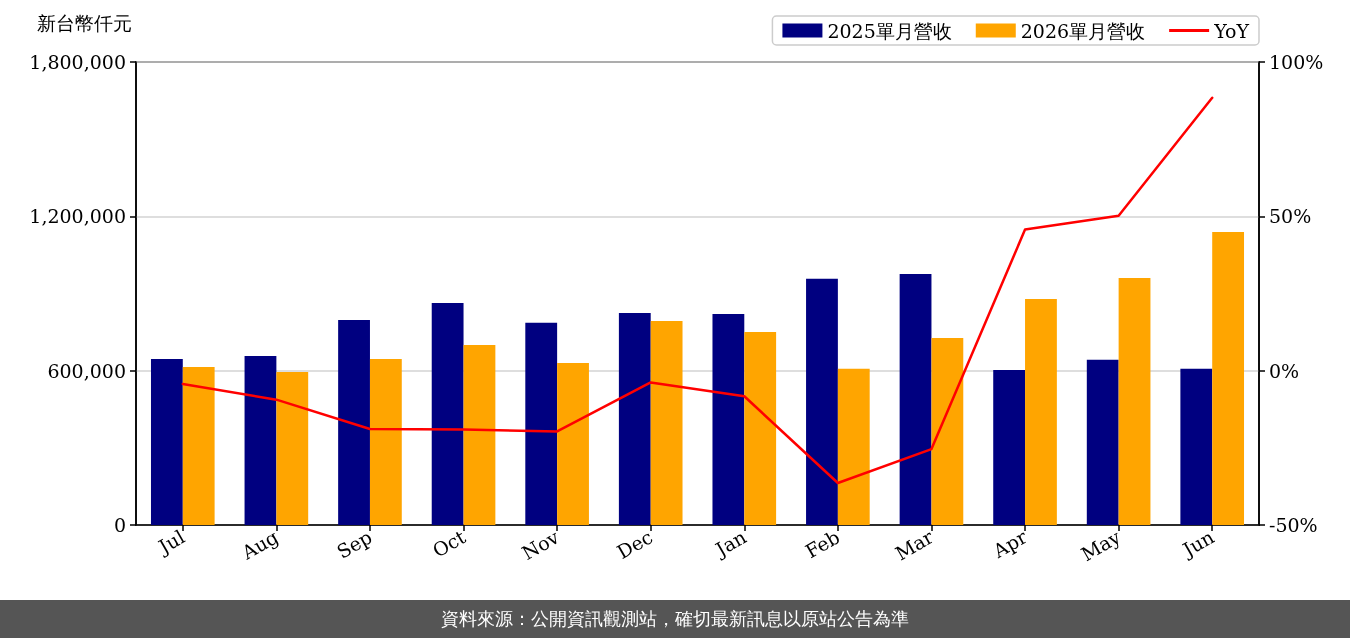 The height and width of the screenshot is (638, 1350). I want to click on y2-tick-label: 50%, so click(1290, 216).